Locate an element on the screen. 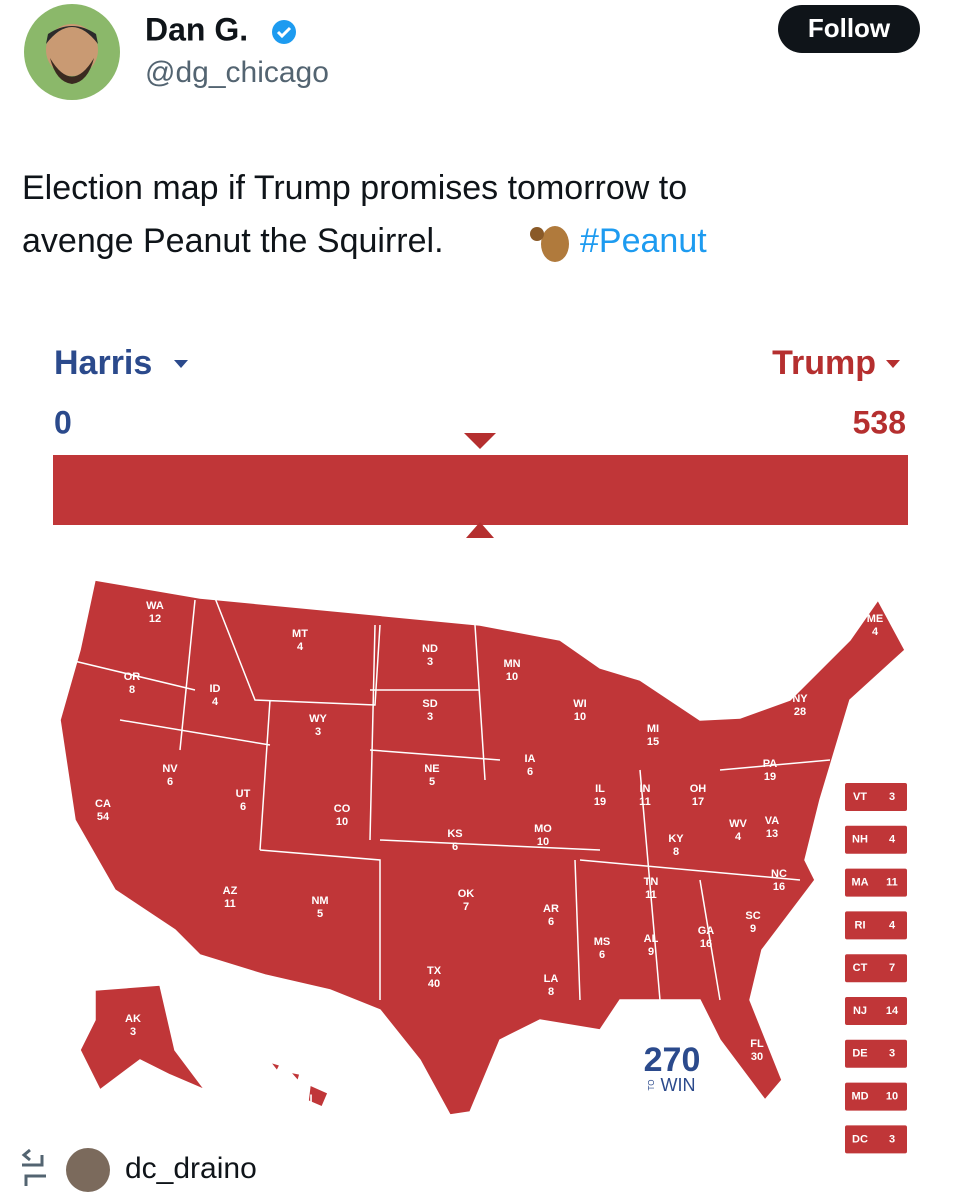  logo-prefix: TO is located at coordinates (651, 1085).